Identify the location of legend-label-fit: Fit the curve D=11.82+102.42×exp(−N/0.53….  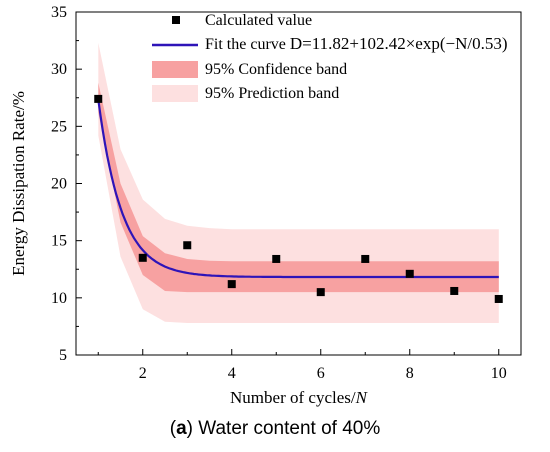
(356, 43).